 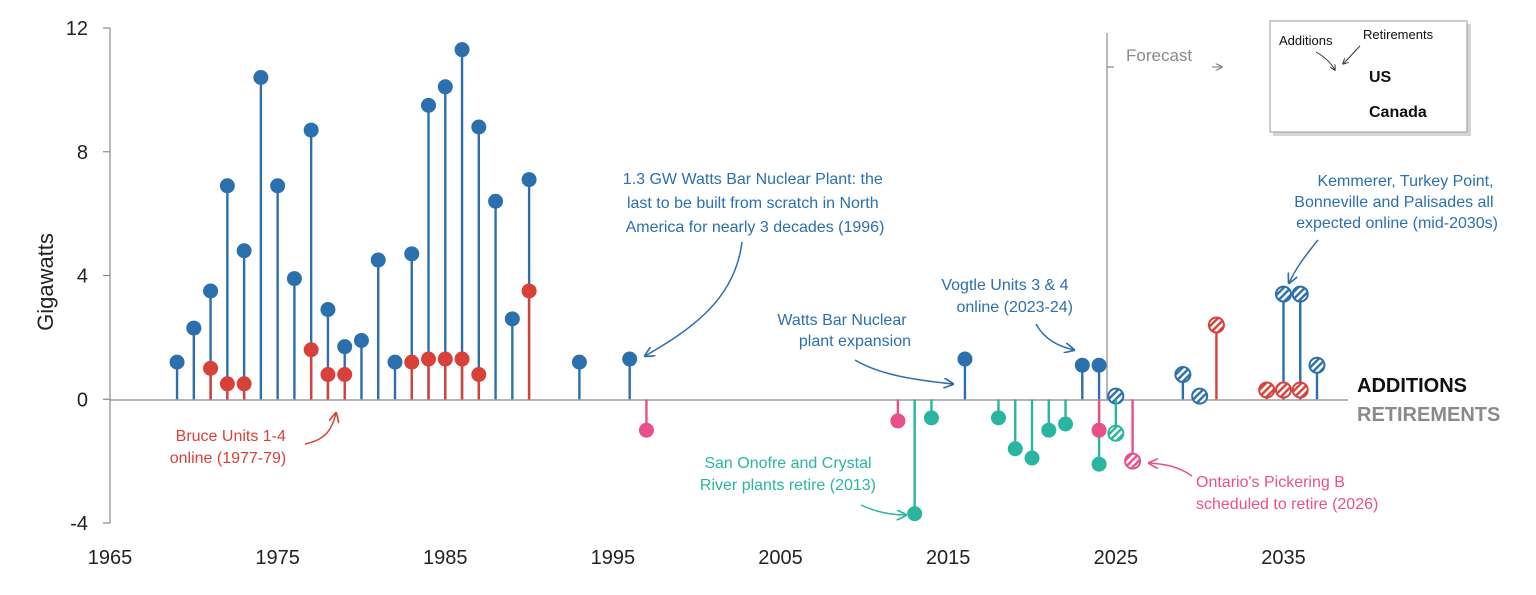 I want to click on annotation-kemmerer-line: Kemmerer, Turkey Point,, so click(x=1405, y=181).